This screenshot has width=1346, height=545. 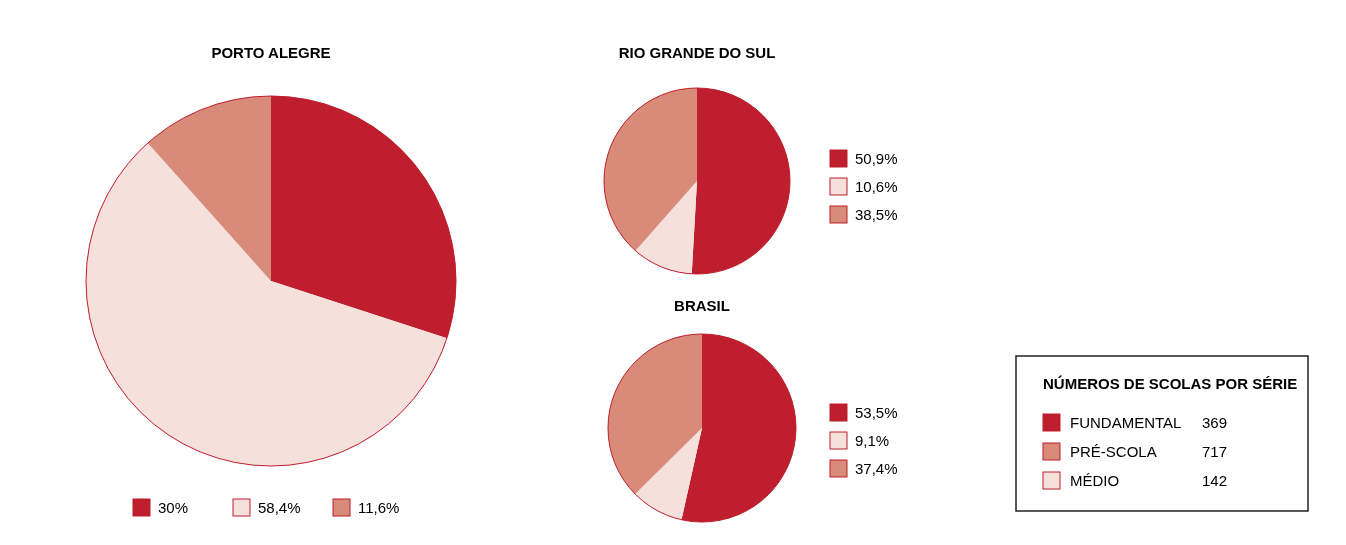 I want to click on category-label: MÉDIO, so click(x=1095, y=480).